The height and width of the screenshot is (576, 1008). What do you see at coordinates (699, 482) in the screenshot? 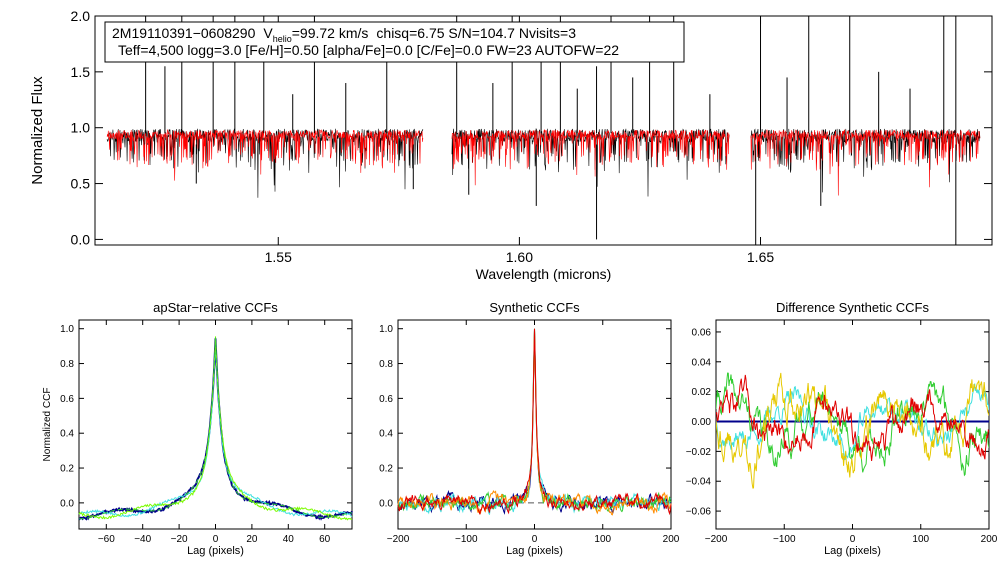
I see `difference-ccf-ytick-label: −0.04` at bounding box center [699, 482].